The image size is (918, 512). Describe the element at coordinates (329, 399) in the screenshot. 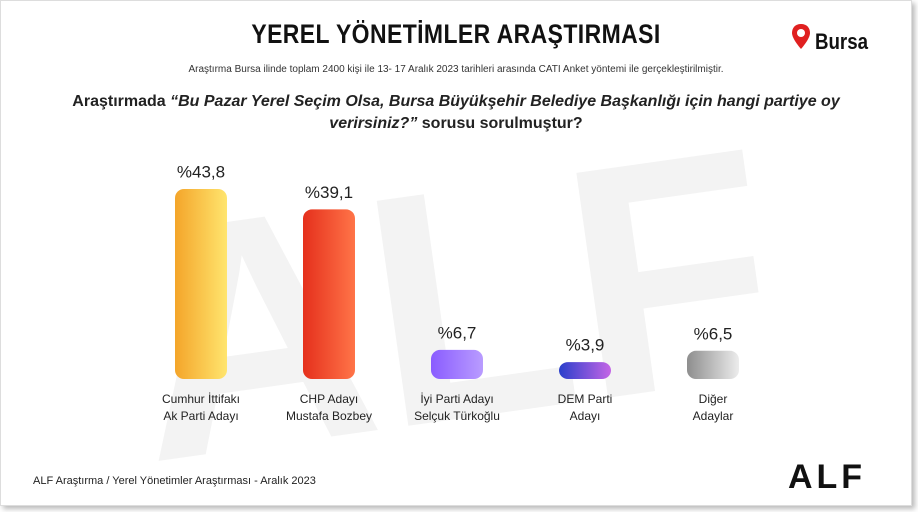

I see `category-label: CHP Adayı` at that location.